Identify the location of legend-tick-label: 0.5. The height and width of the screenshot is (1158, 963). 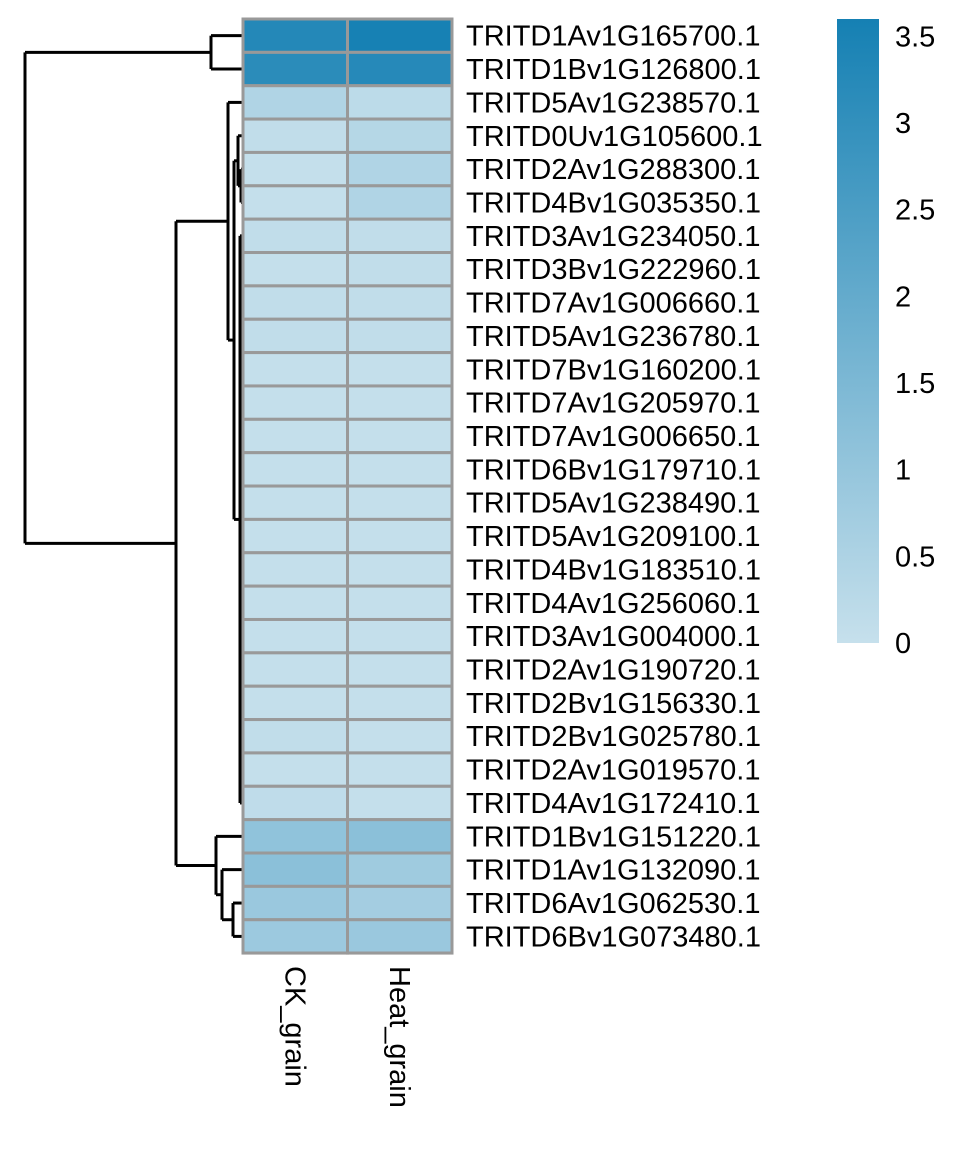
(915, 557).